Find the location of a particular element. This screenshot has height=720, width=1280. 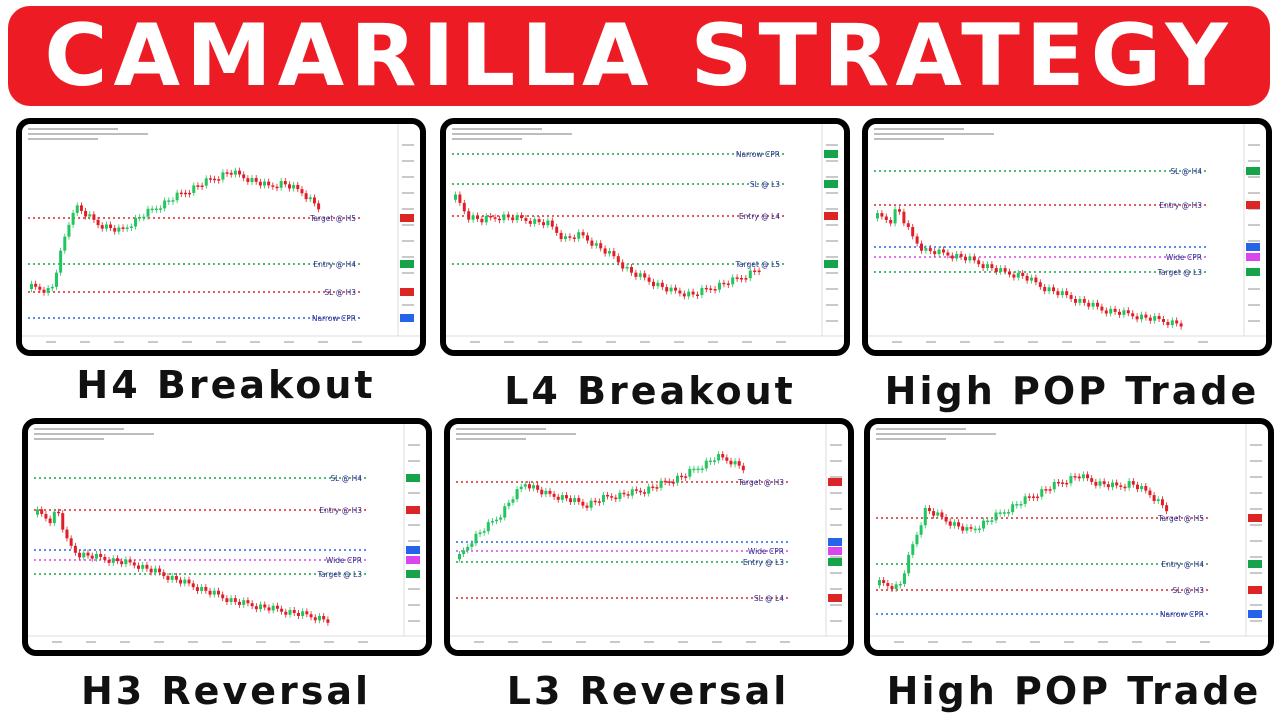

panel-caption: H4 Breakout is located at coordinates (226, 385).